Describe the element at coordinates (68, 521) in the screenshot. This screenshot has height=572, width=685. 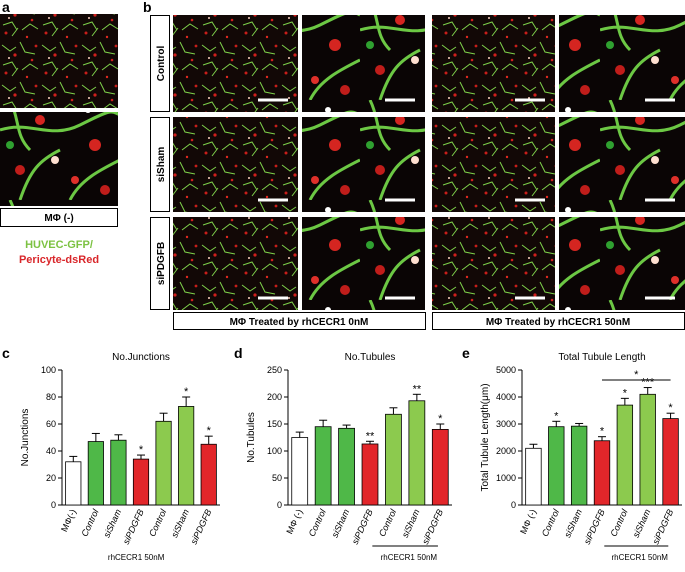
I see `x-tick-label: MΦ(-)` at that location.